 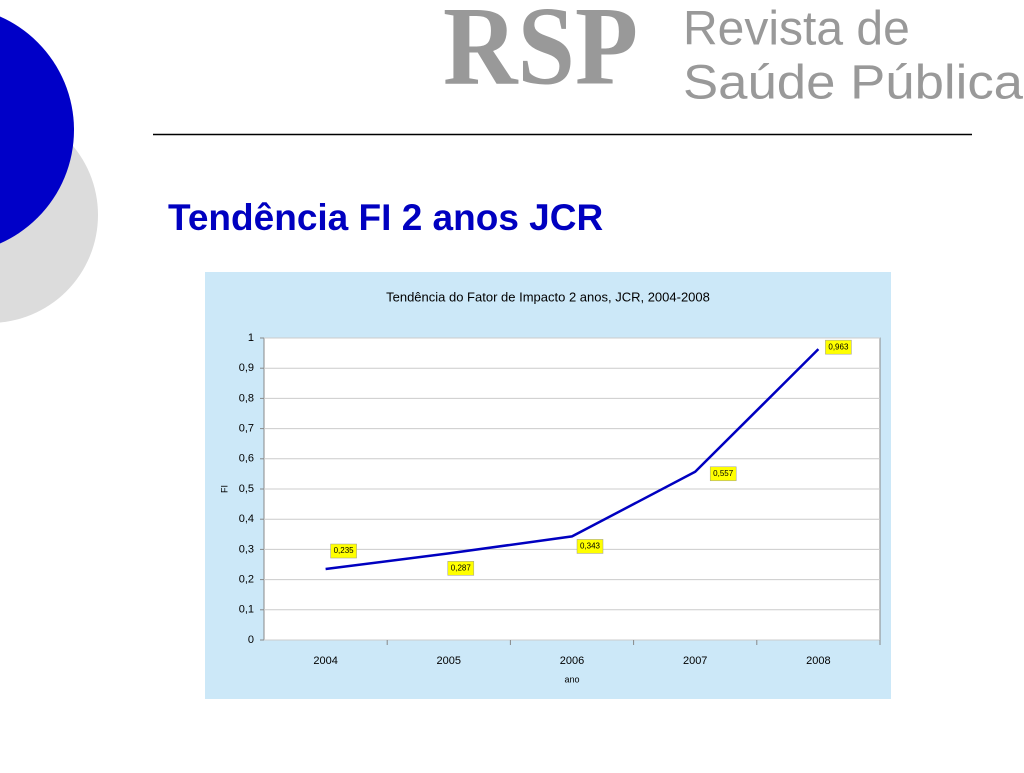 I want to click on x-tick-label: 2004, so click(x=325, y=661).